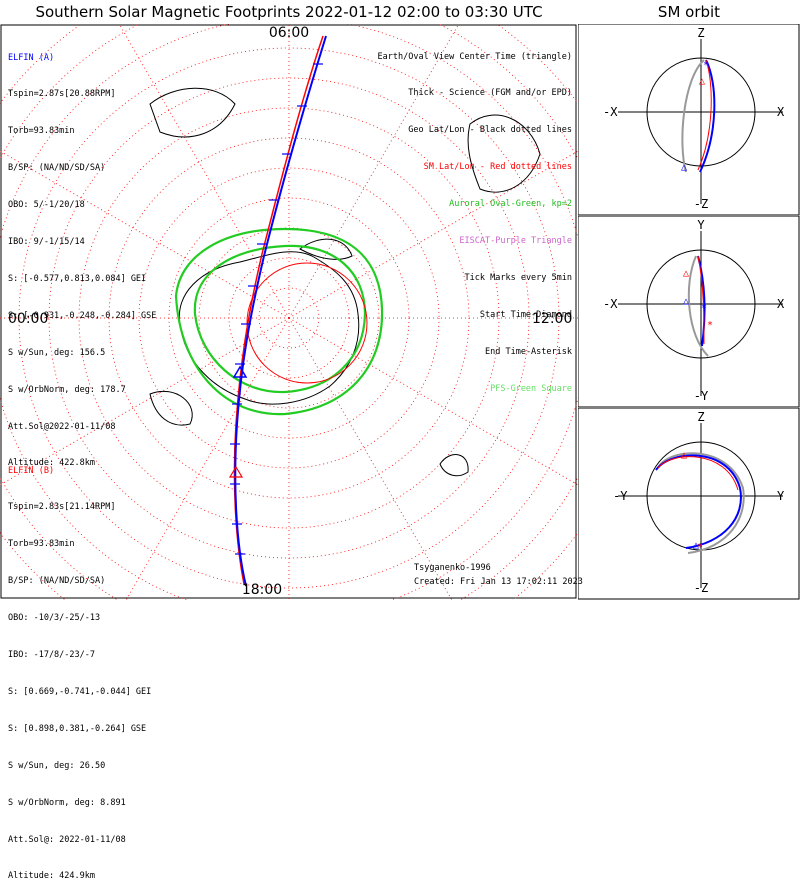  What do you see at coordinates (490, 93) in the screenshot?
I see `legend-entry: Thick - Science (FGM and/or EPD)` at bounding box center [490, 93].